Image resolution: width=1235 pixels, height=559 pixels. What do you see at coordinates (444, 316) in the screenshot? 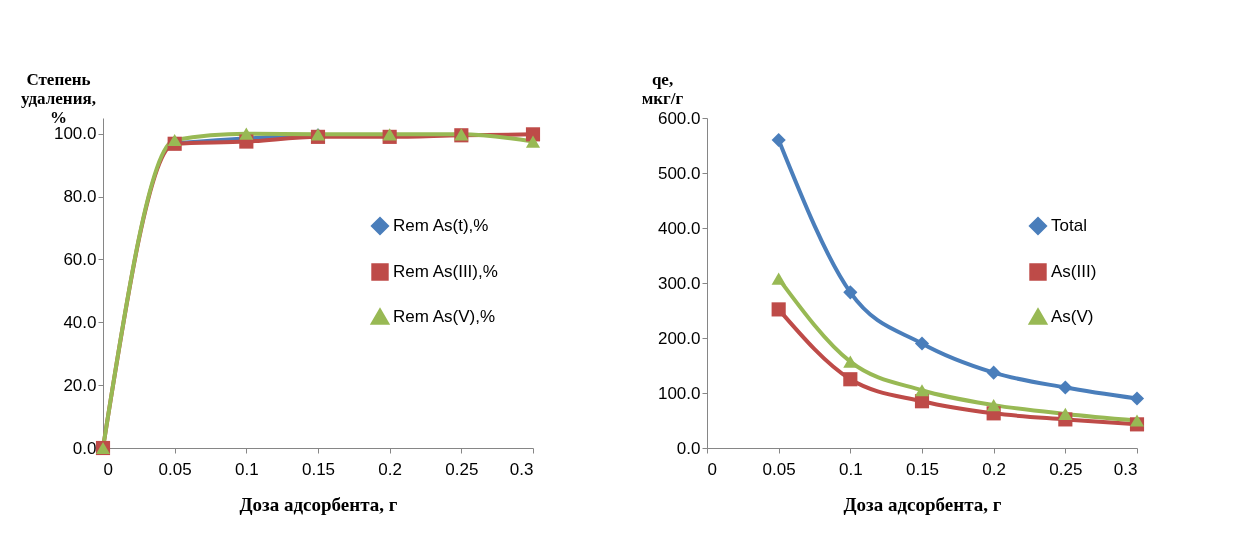
I see `legend-label: Rem As(V),%` at bounding box center [444, 316].